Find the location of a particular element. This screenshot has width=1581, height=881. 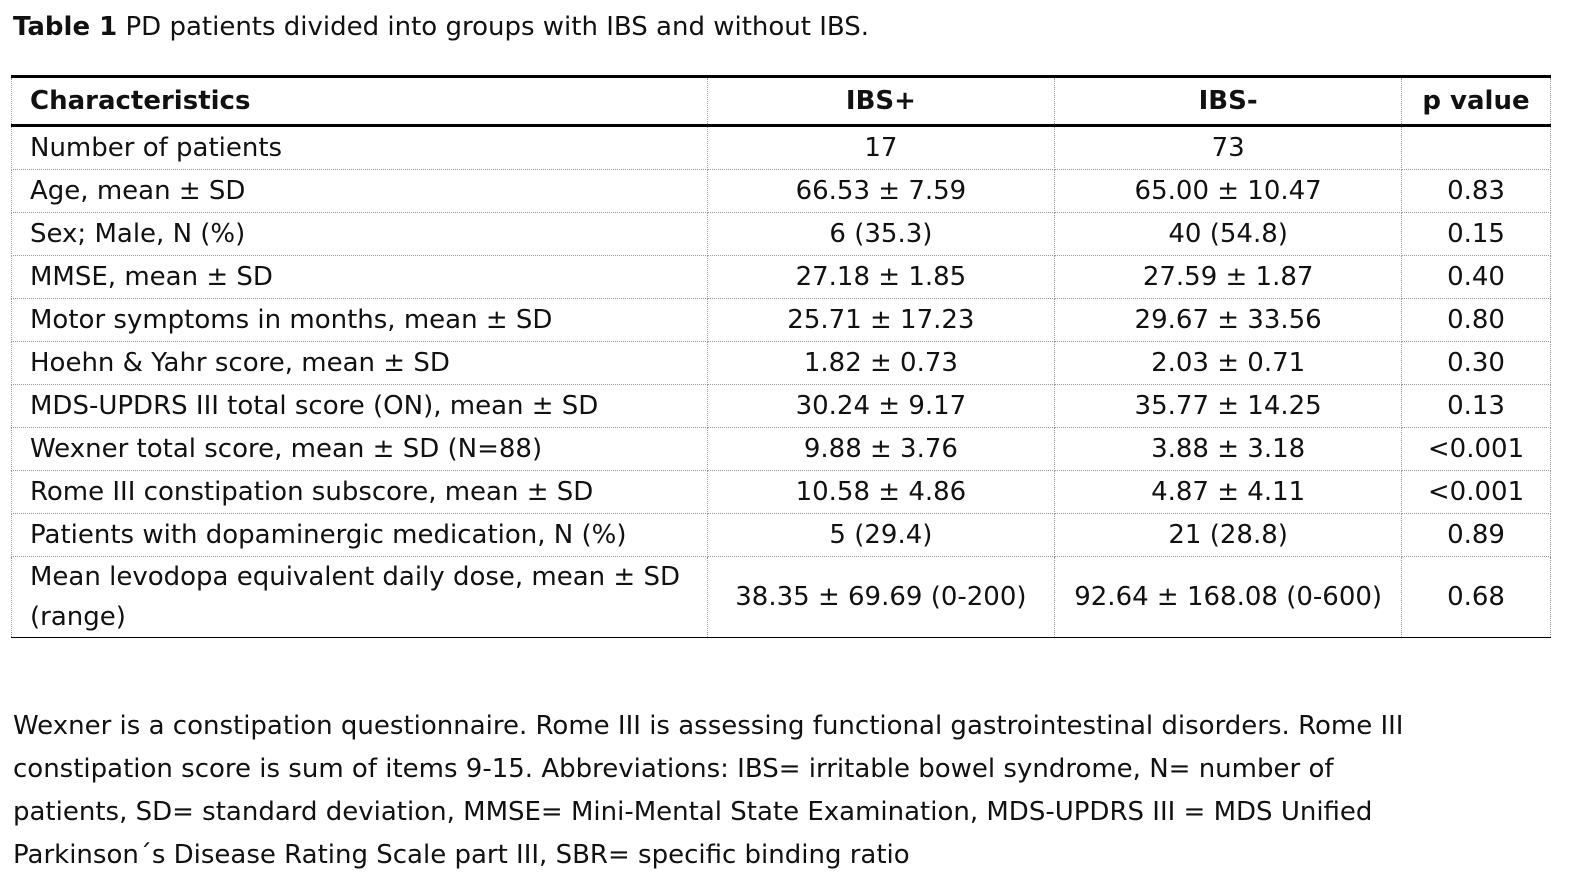

ibs-plus-cell: 27.18 ± 1.85 is located at coordinates (881, 277).